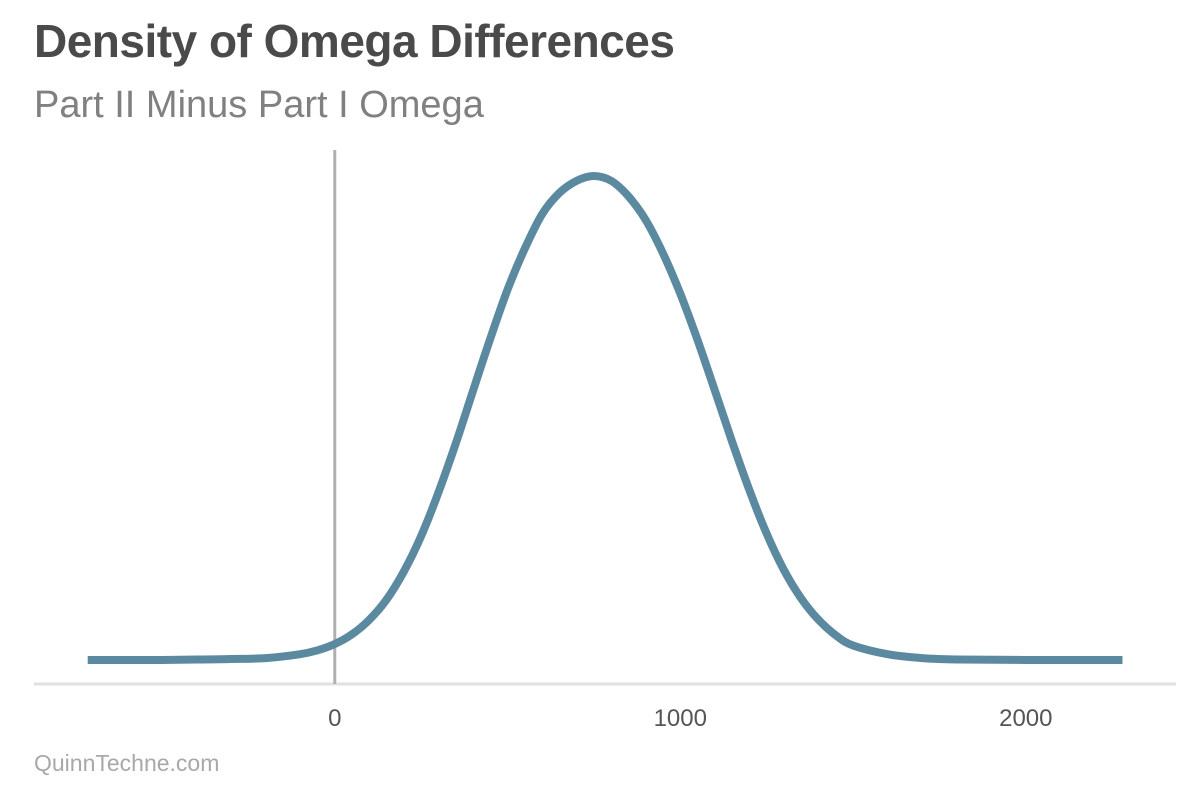 The image size is (1200, 800). I want to click on chart-title: Density of Omega Differences, so click(354, 41).